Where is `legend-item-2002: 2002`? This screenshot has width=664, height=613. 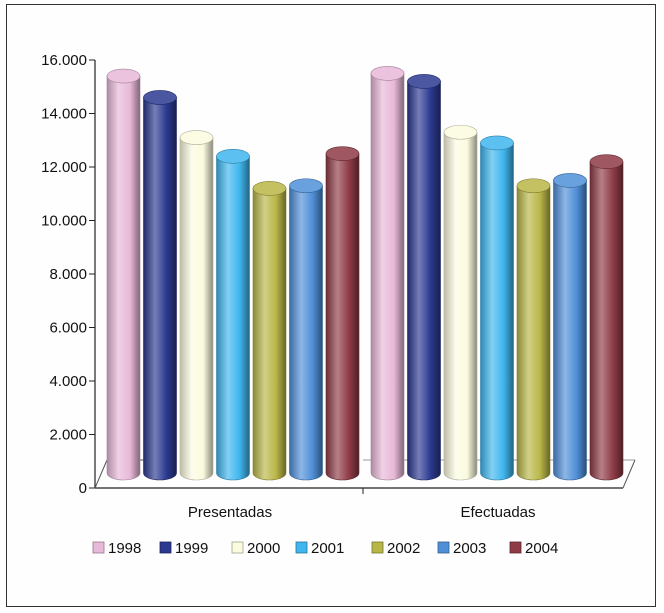
legend-item-2002: 2002 is located at coordinates (395, 548).